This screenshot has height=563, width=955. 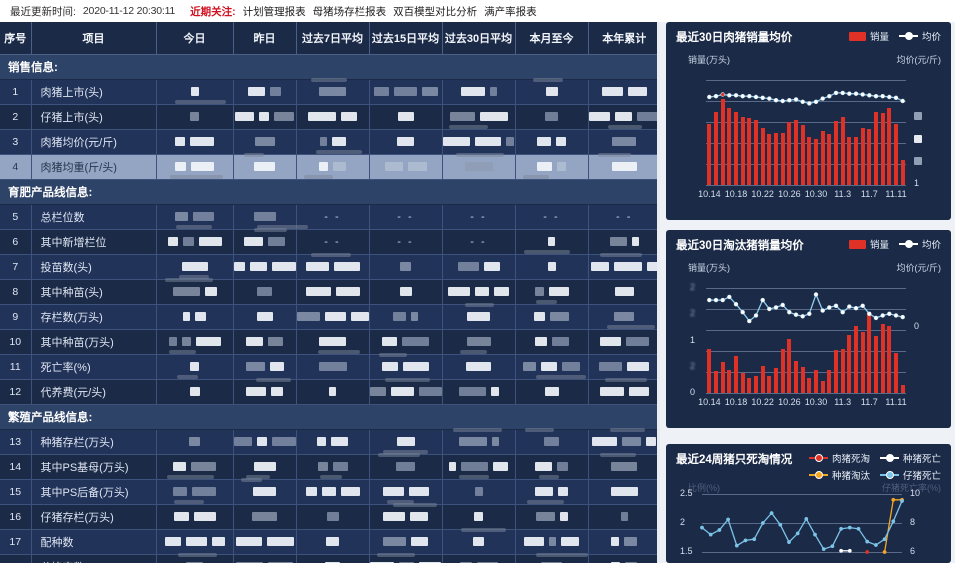 I want to click on table-row: 9 存栏数(万头), so click(x=328, y=316).